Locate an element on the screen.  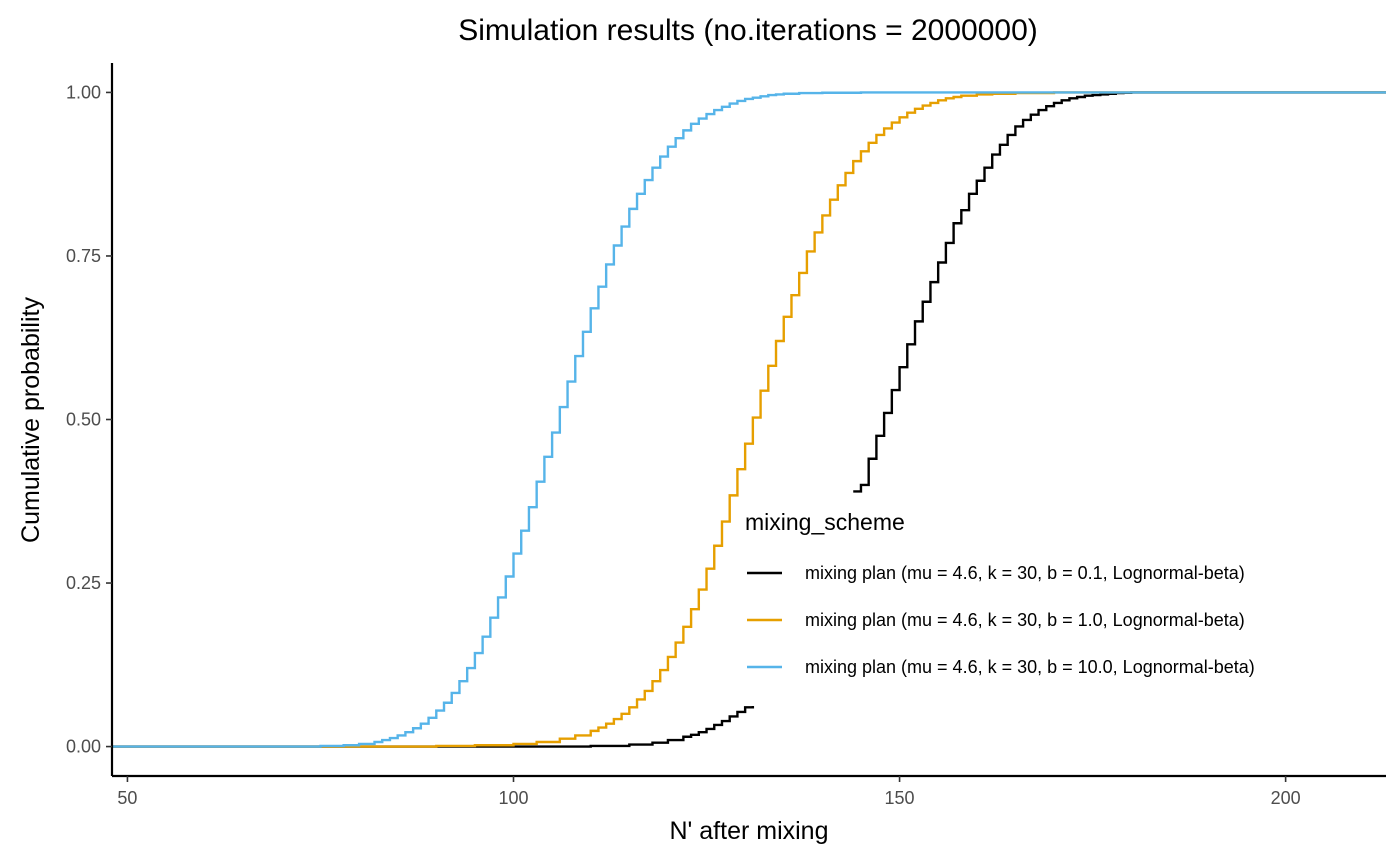
x-tick-label: 200 is located at coordinates (1286, 798).